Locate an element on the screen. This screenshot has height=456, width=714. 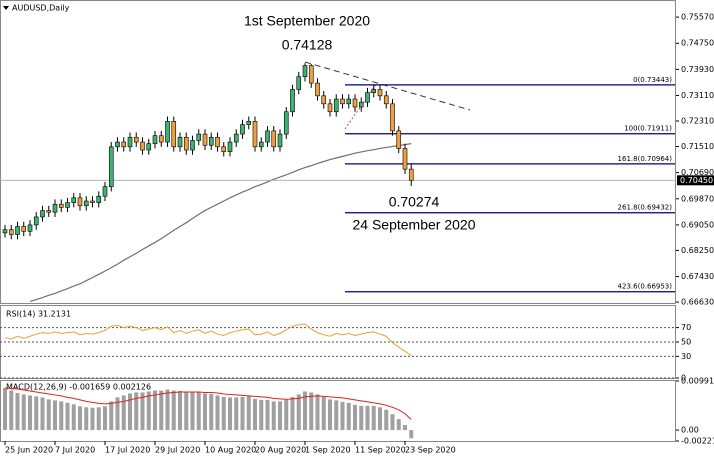
x-tick-label: 1 Sep 2020 is located at coordinates (328, 450).